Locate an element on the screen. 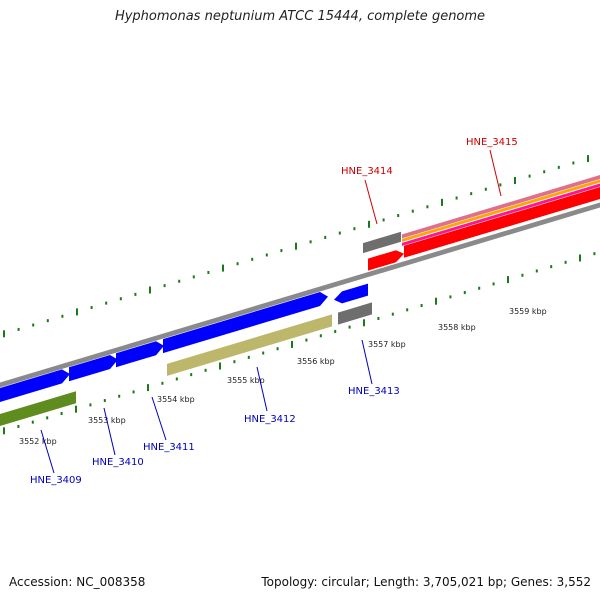 This screenshot has width=600, height=600. tick-label: 3552 kbp is located at coordinates (38, 441).